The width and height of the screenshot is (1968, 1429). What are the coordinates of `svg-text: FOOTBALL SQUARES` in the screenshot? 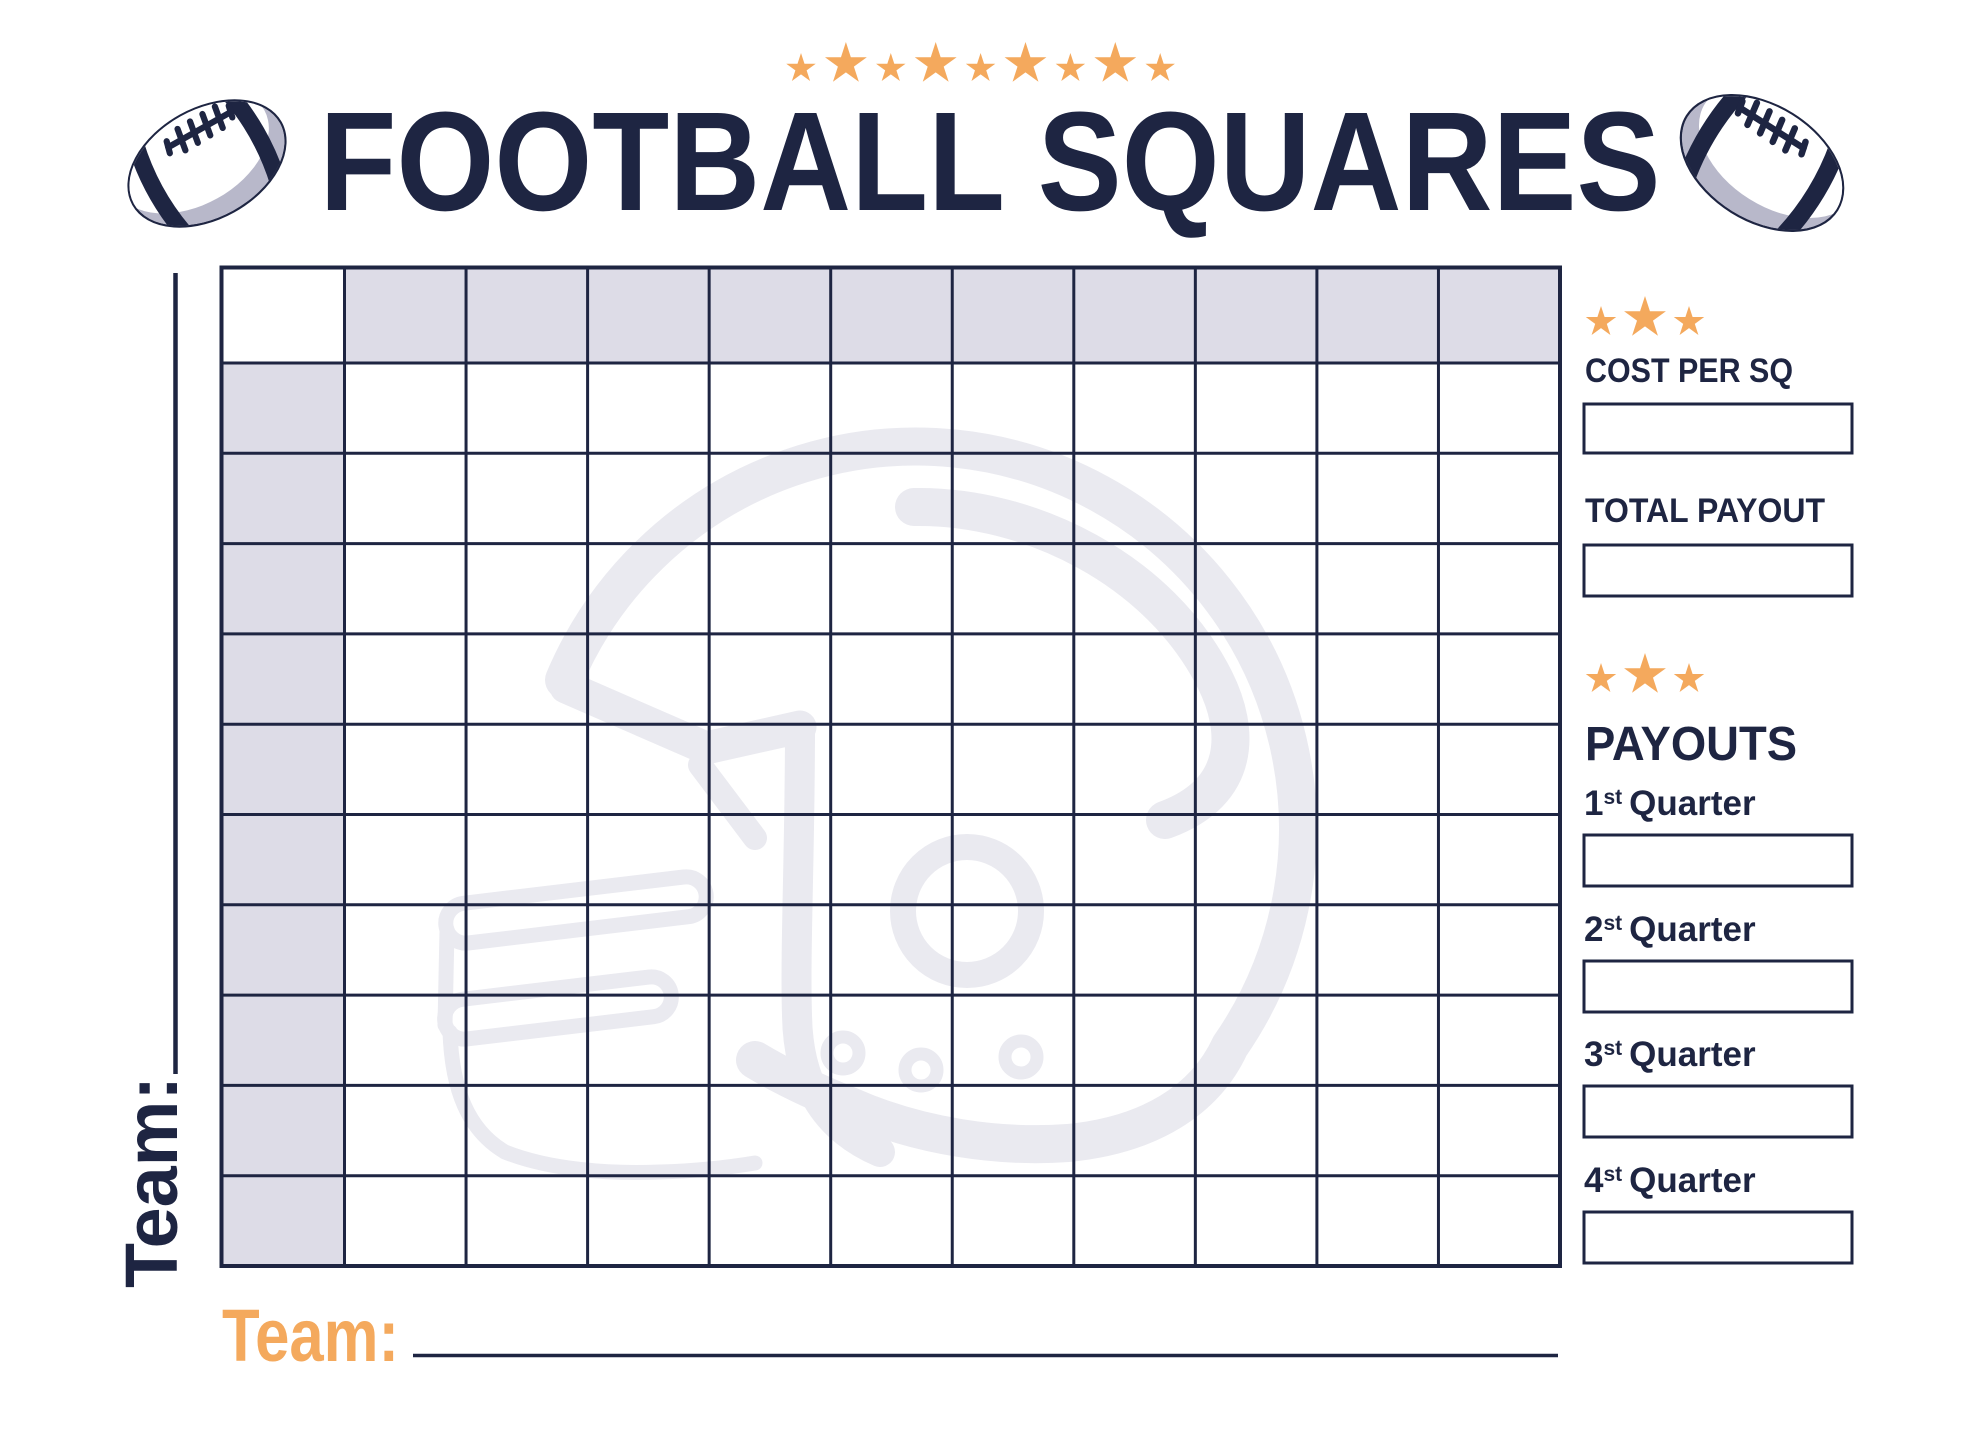 It's located at (990, 161).